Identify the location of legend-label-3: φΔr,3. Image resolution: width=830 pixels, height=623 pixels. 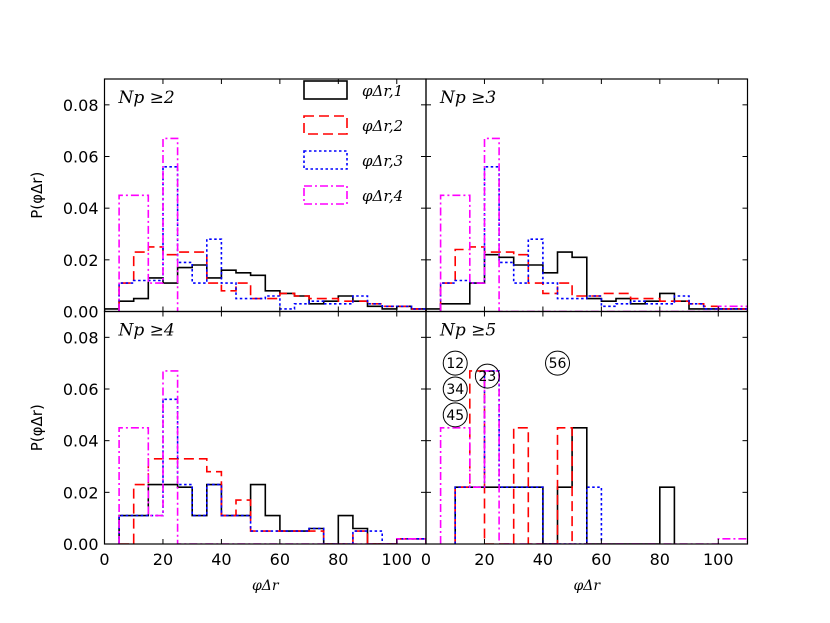
(382, 161).